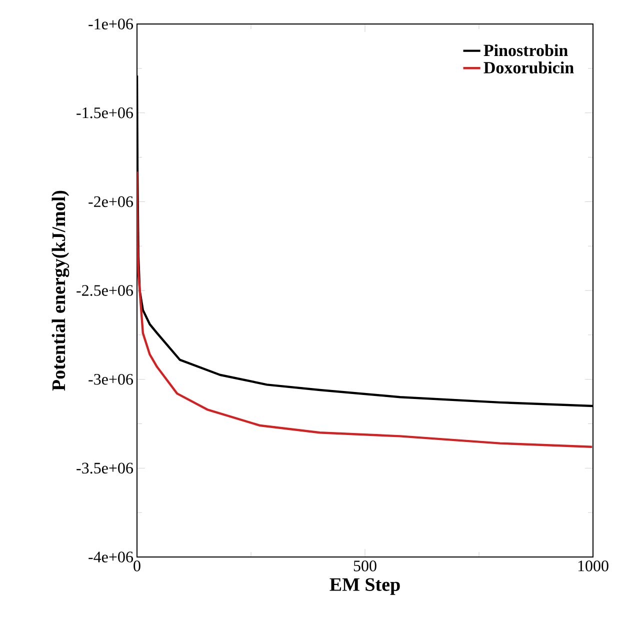  What do you see at coordinates (529, 67) in the screenshot?
I see `legend-label: Doxorubicin` at bounding box center [529, 67].